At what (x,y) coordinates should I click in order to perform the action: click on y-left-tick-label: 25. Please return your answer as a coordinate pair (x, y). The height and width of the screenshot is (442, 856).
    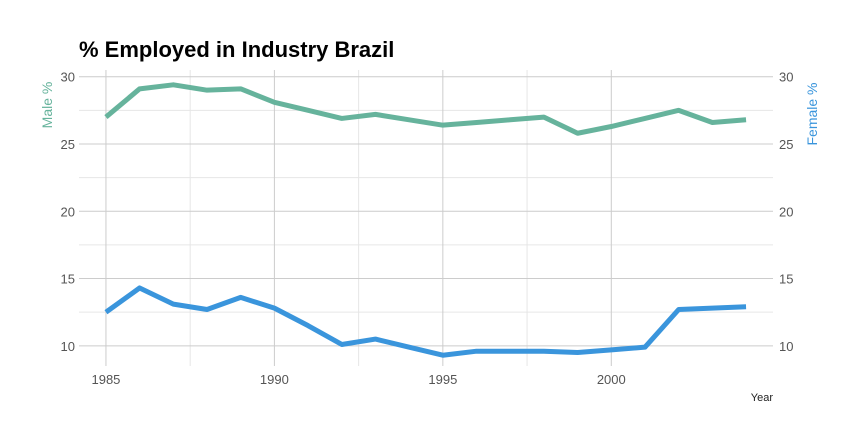
    Looking at the image, I should click on (68, 144).